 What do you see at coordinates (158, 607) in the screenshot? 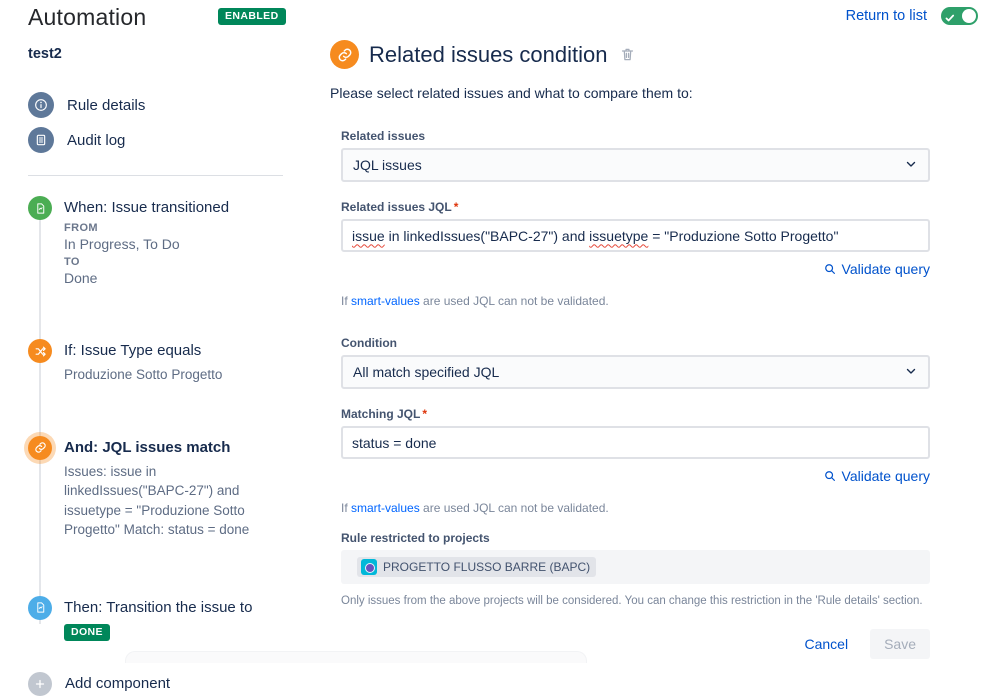
I see `step-title: Then: Transition the issue to` at bounding box center [158, 607].